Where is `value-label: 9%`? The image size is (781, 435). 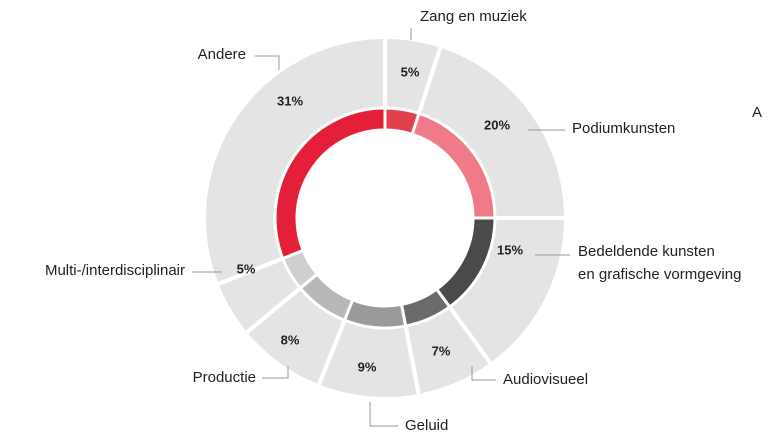 value-label: 9% is located at coordinates (367, 366).